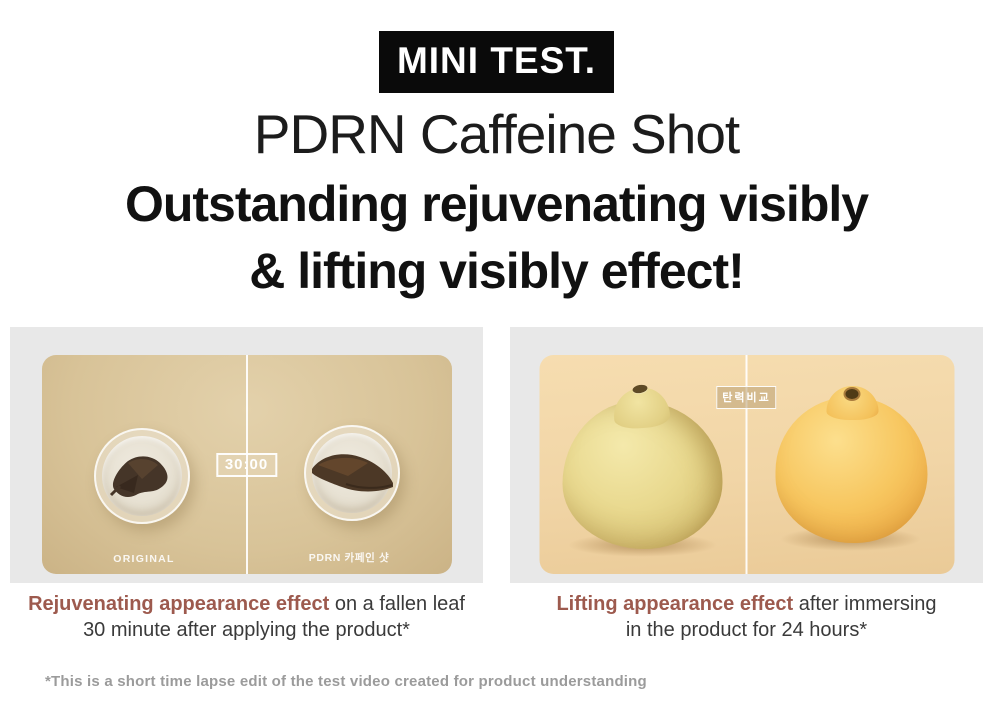  What do you see at coordinates (675, 604) in the screenshot?
I see `caption-highlight: Lifting appearance effect` at bounding box center [675, 604].